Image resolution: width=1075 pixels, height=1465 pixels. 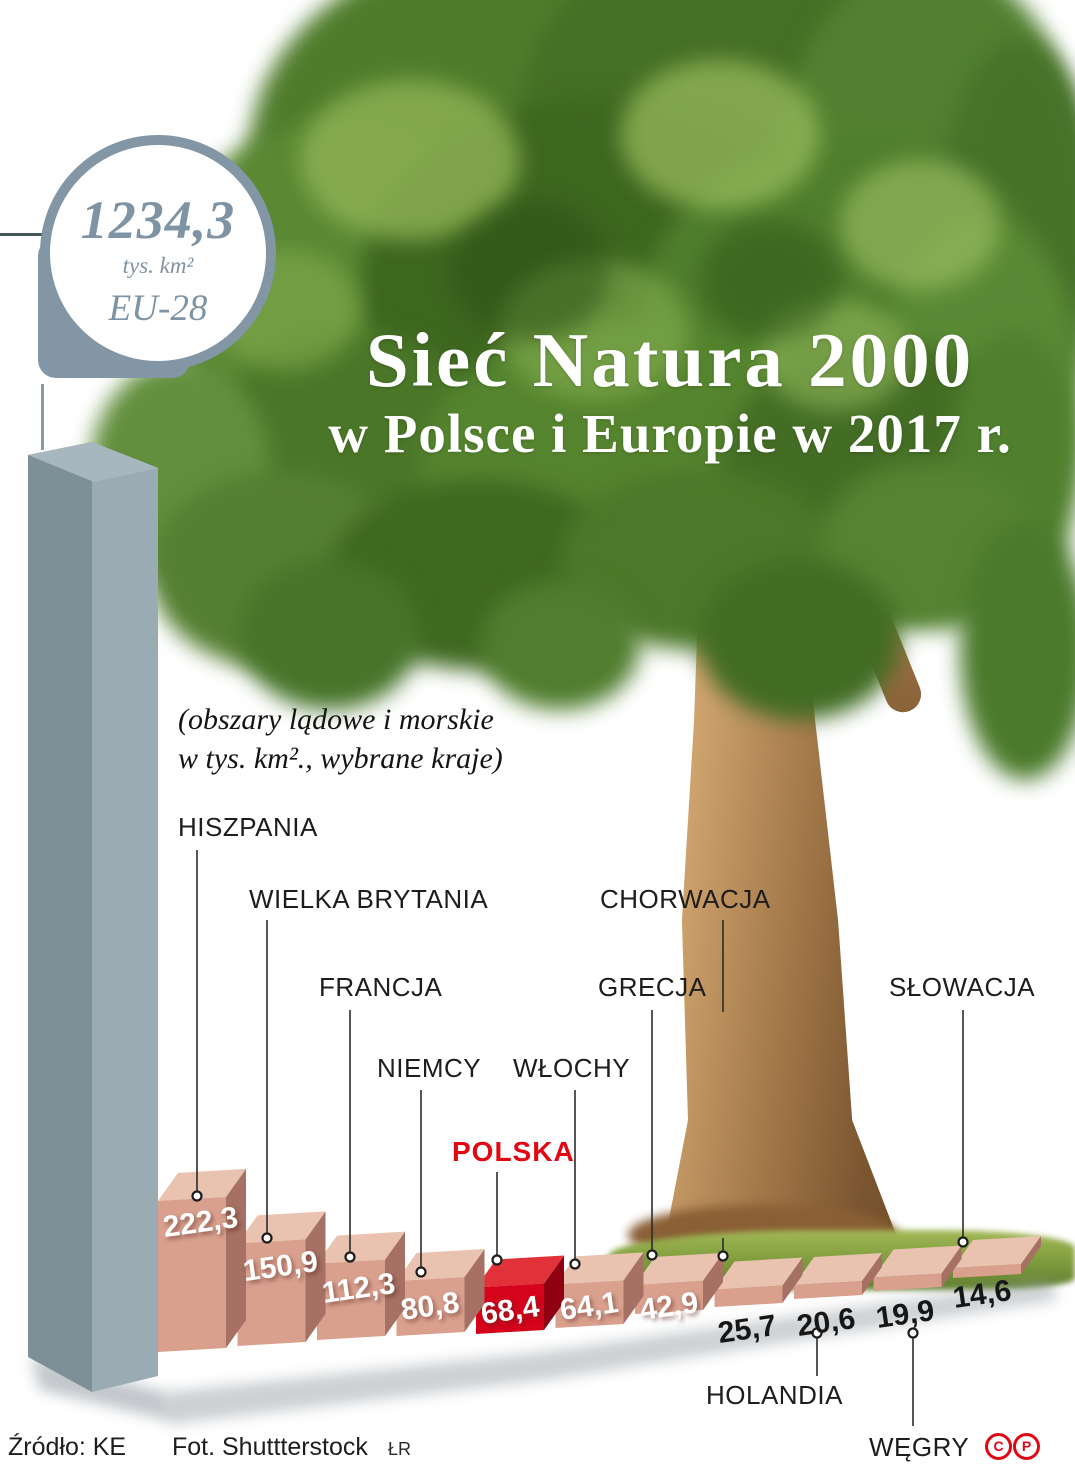 What do you see at coordinates (23, 234) in the screenshot?
I see `badge-pointer-line` at bounding box center [23, 234].